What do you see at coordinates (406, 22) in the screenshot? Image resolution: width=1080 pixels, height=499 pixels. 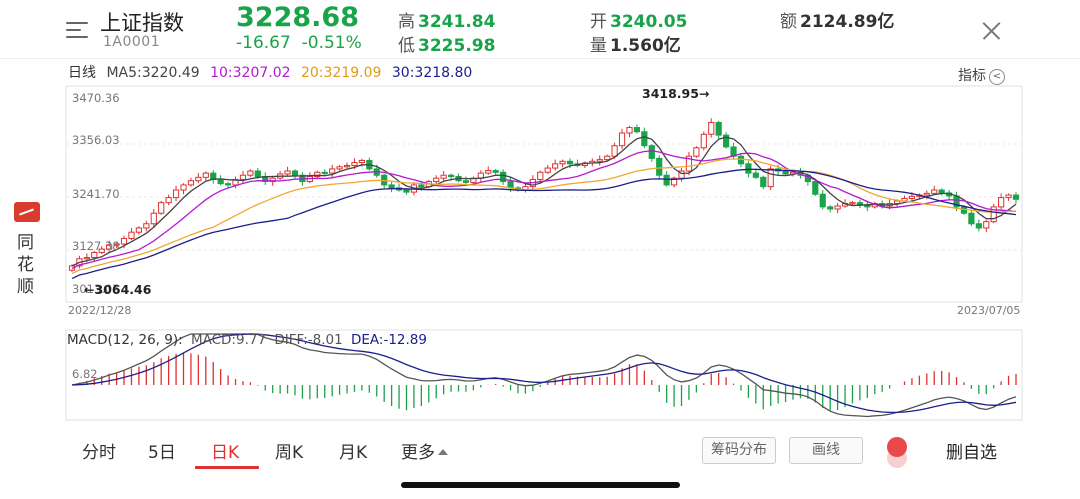 I see `high-label: 高` at bounding box center [406, 22].